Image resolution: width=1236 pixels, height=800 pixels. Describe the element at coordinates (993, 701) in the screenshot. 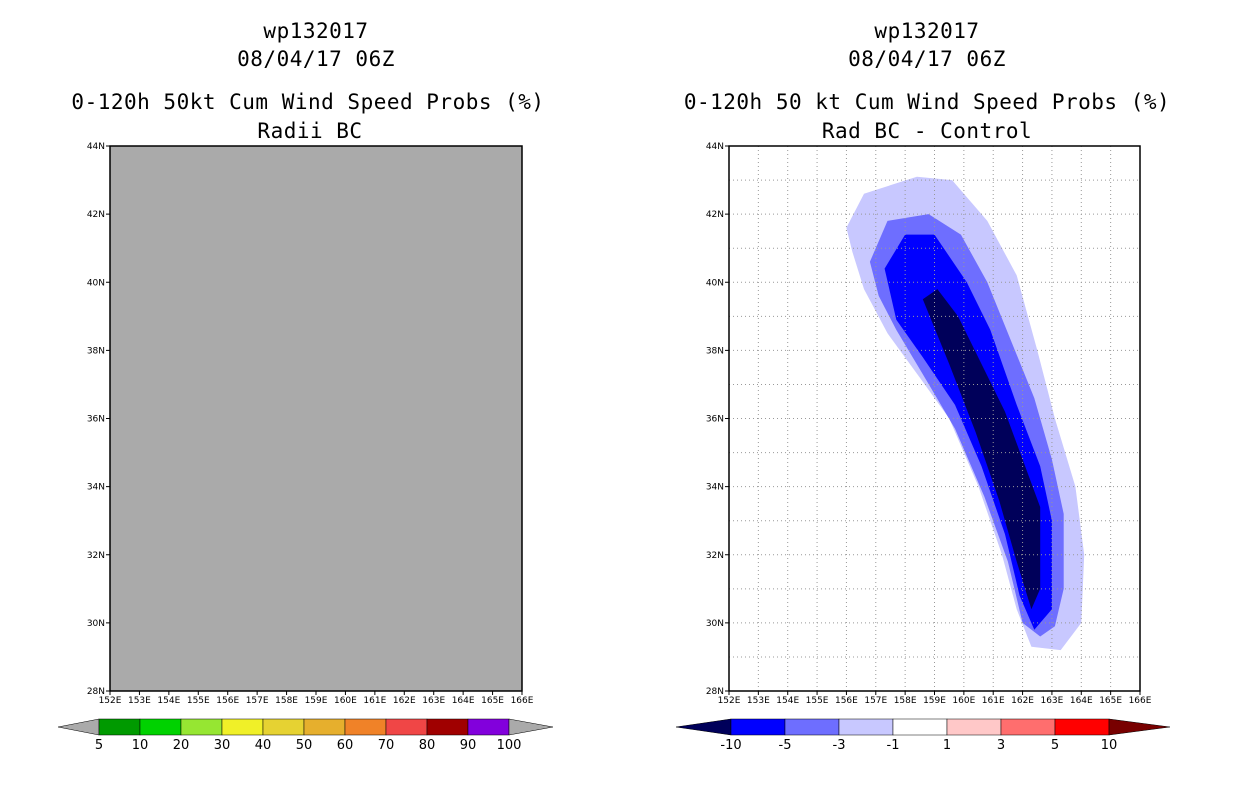

I see `right-x-tick-label: 161E` at that location.